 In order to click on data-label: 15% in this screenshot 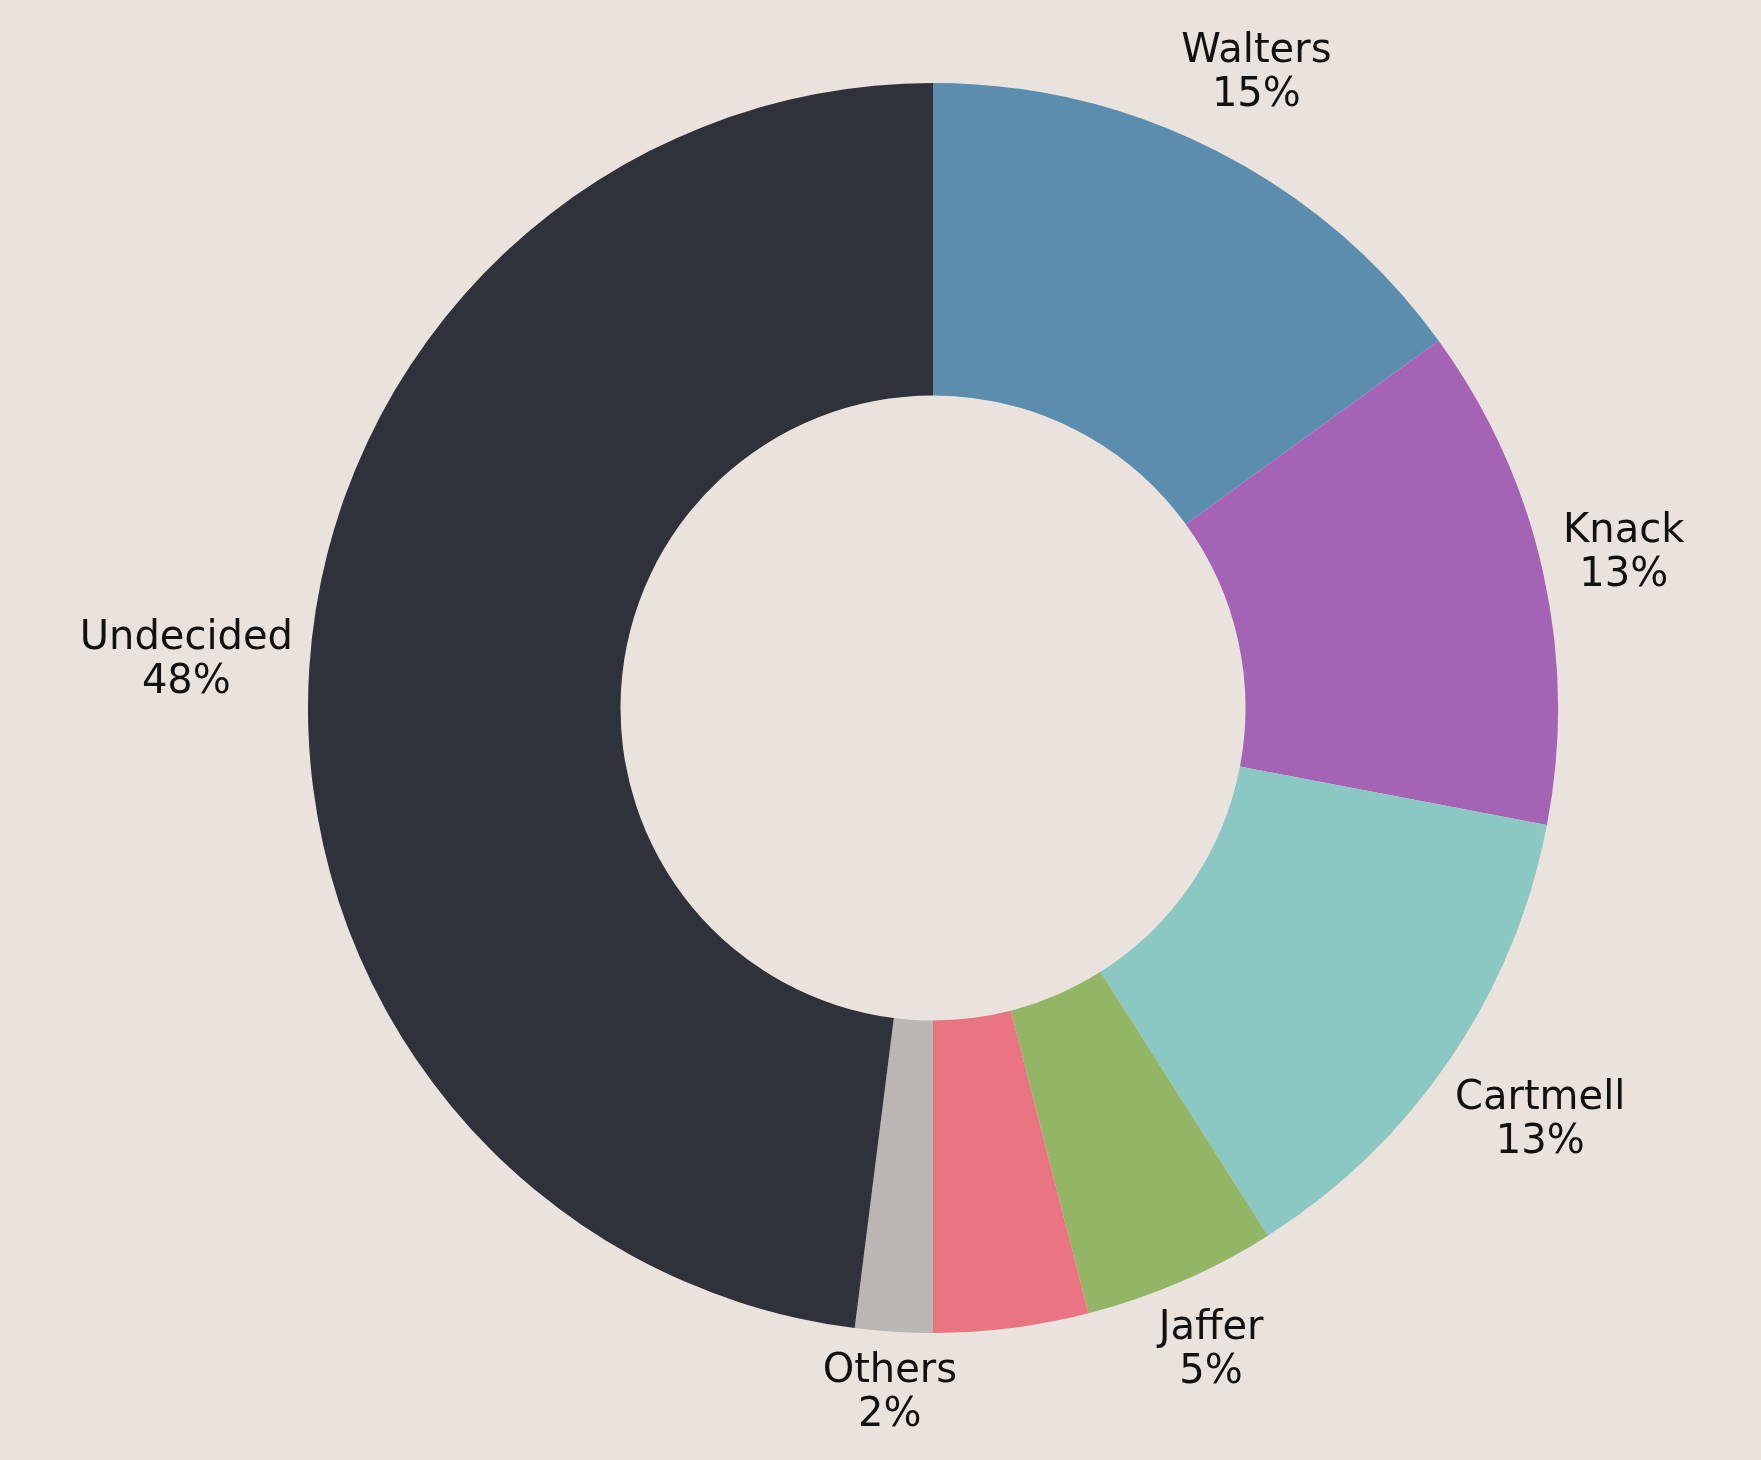, I will do `click(1256, 91)`.